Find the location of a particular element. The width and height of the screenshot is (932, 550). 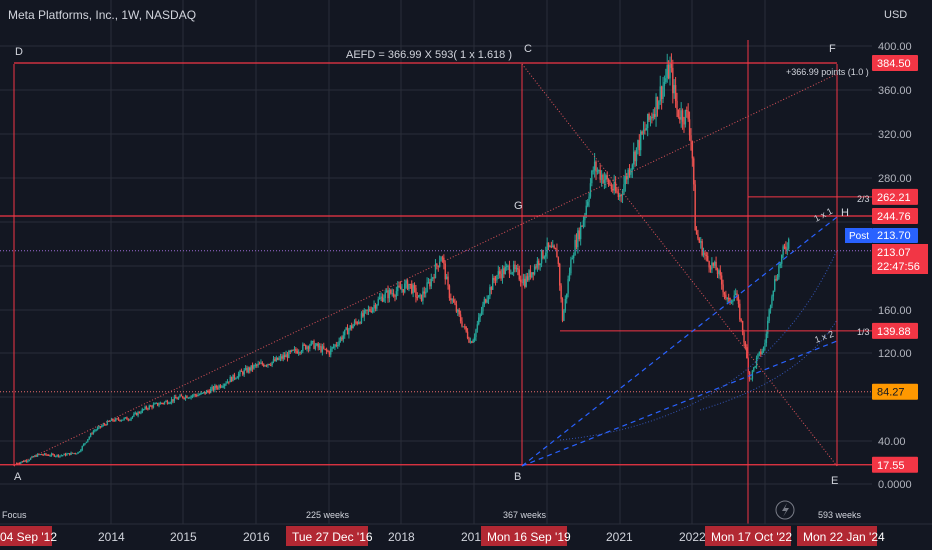

post-label-badge is located at coordinates (858, 235).